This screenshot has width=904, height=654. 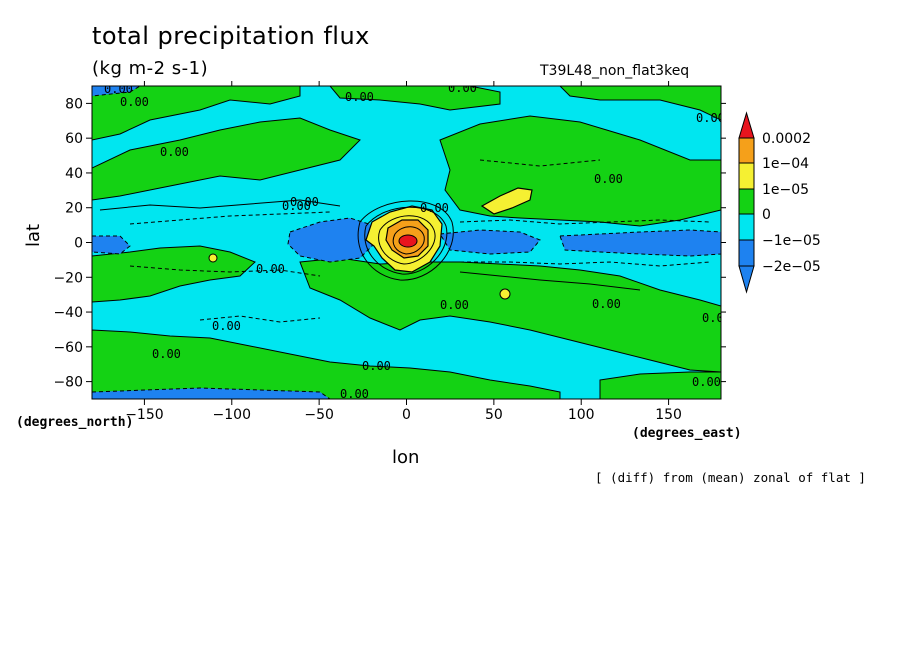 I want to click on x-tick-label: −50, so click(x=319, y=415).